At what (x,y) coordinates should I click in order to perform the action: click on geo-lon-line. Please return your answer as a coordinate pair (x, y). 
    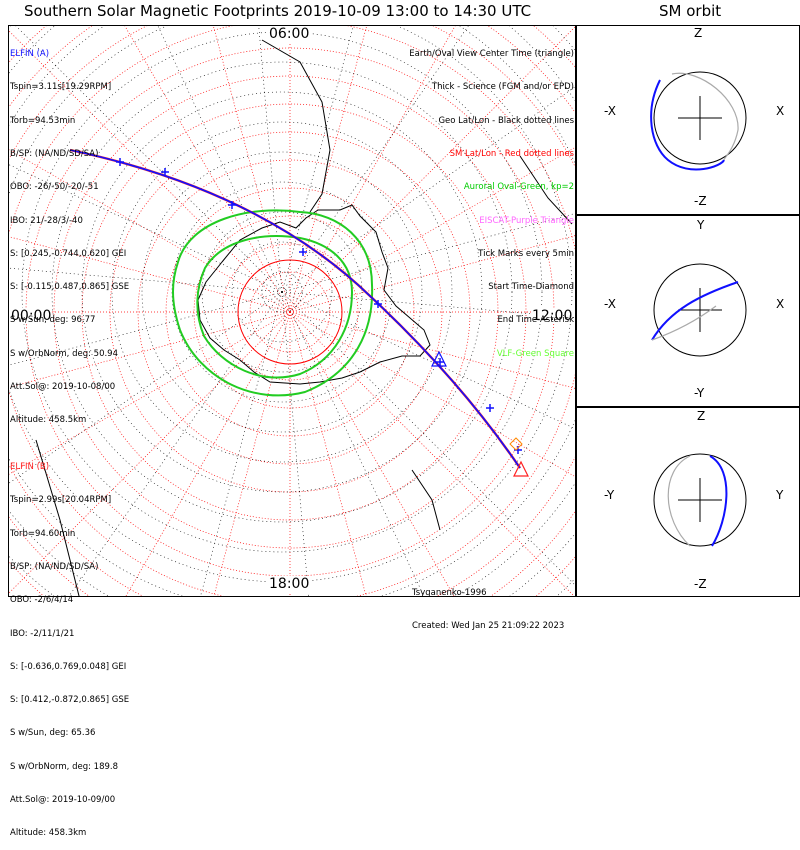
    Looking at the image, I should click on (317, 159).